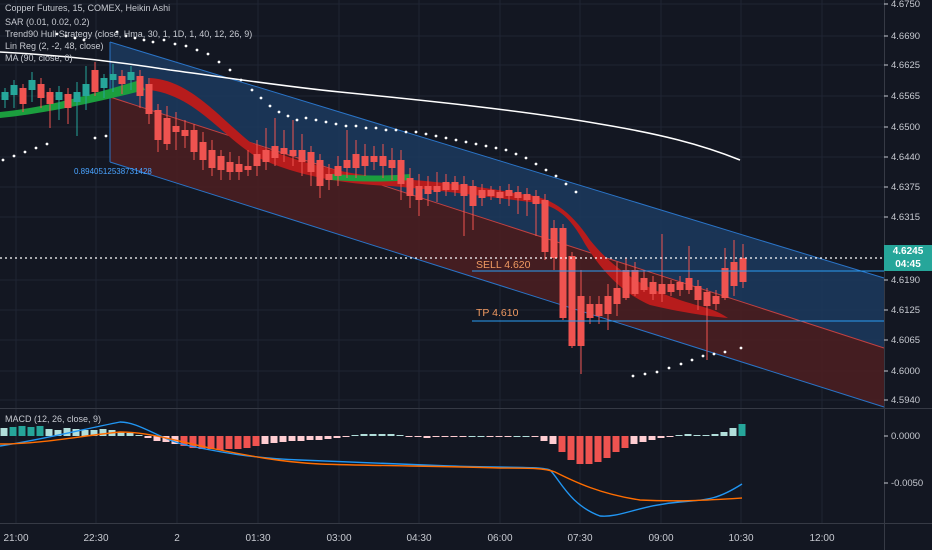 The width and height of the screenshot is (932, 550). Describe the element at coordinates (905, 340) in the screenshot. I see `price-tick-label: 4.6065` at that location.